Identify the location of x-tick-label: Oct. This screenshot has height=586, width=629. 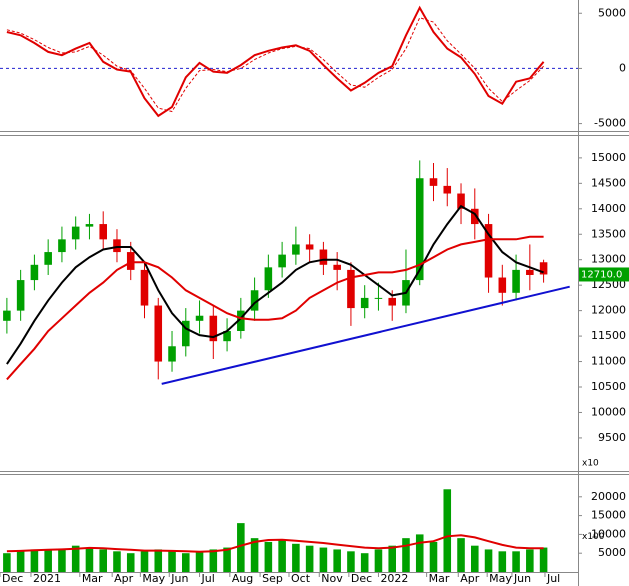
(301, 578).